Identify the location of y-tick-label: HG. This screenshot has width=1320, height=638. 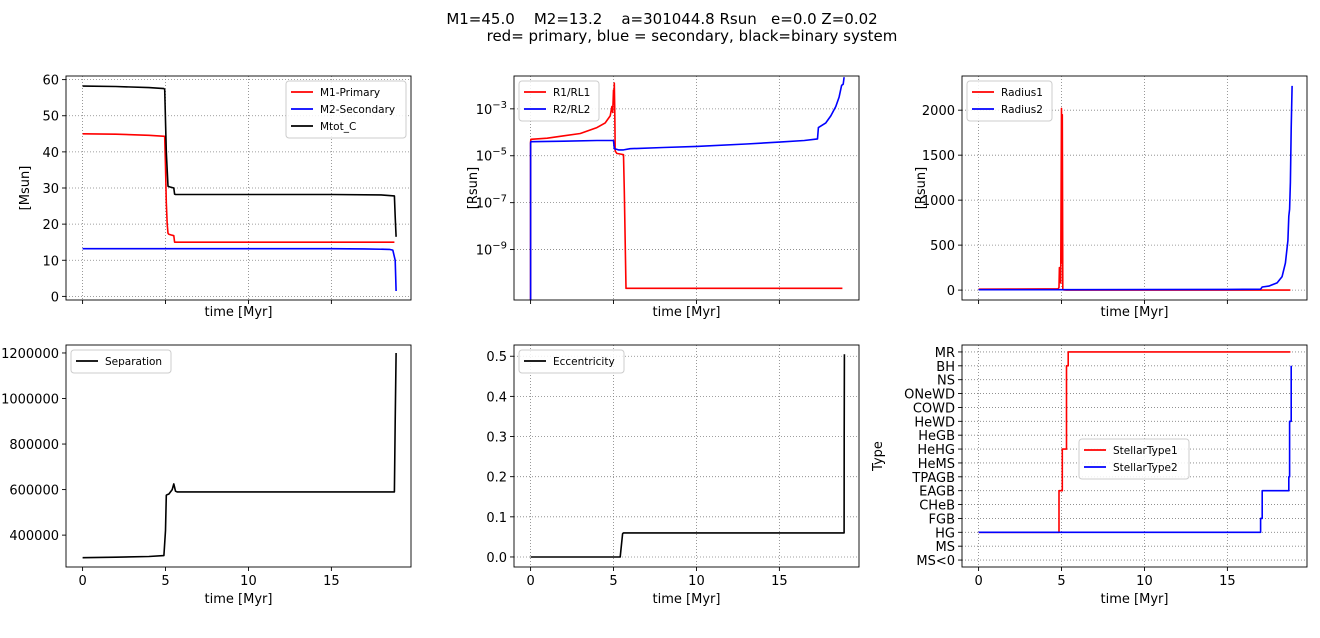
(945, 533).